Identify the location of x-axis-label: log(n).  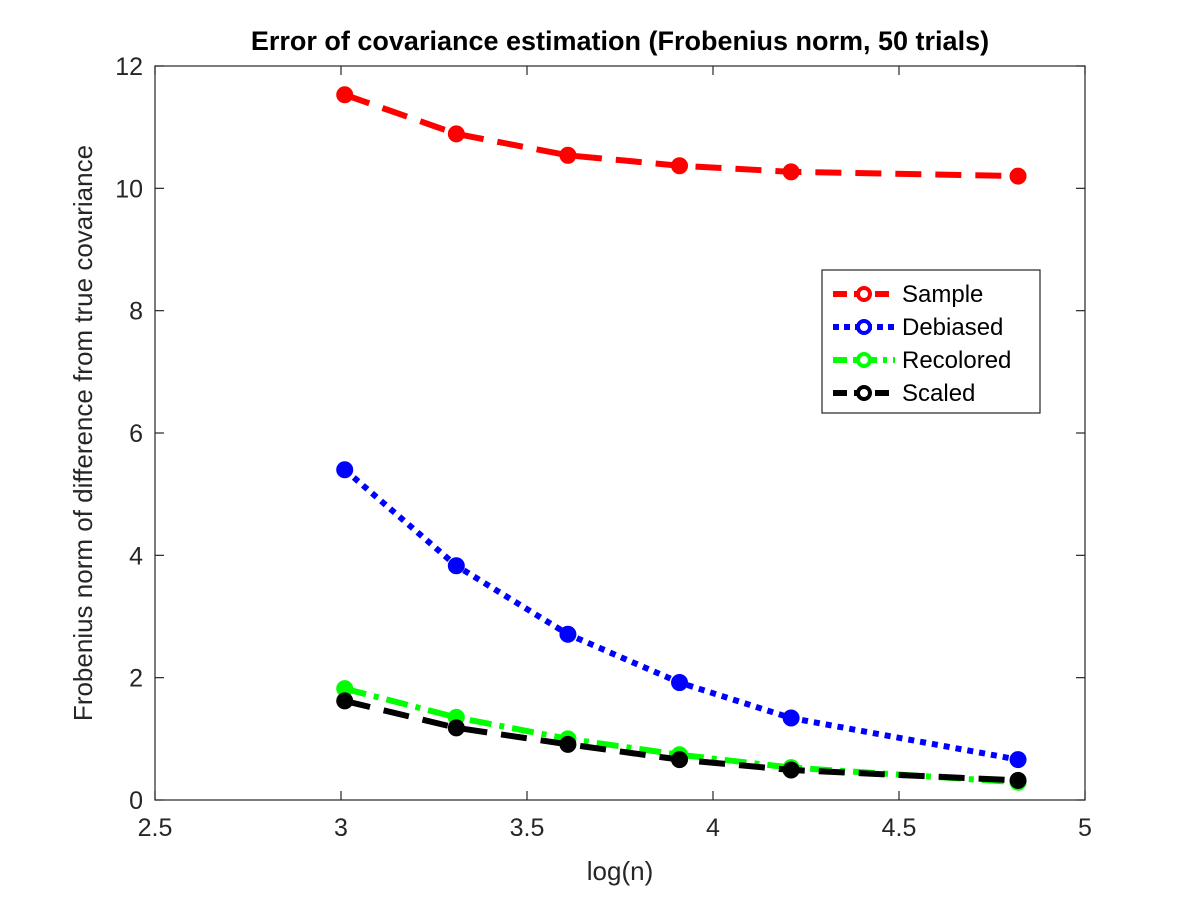
(620, 871).